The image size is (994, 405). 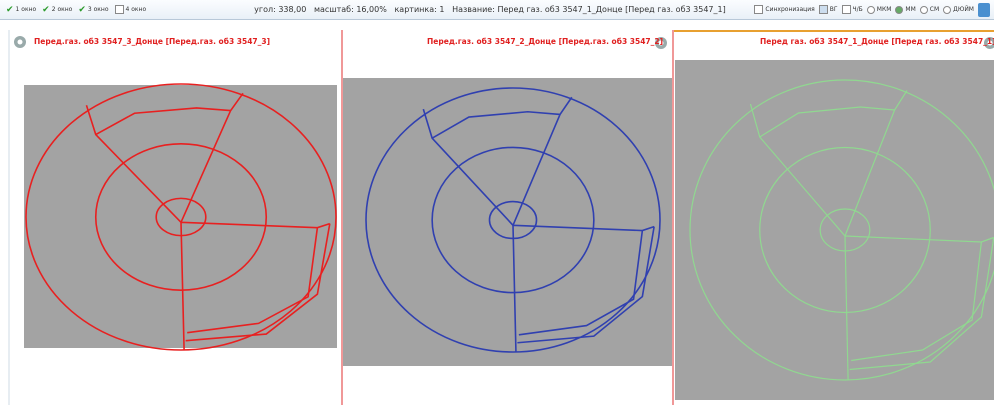 I want to click on window-3: ✔ 3 окно, so click(x=93, y=9).